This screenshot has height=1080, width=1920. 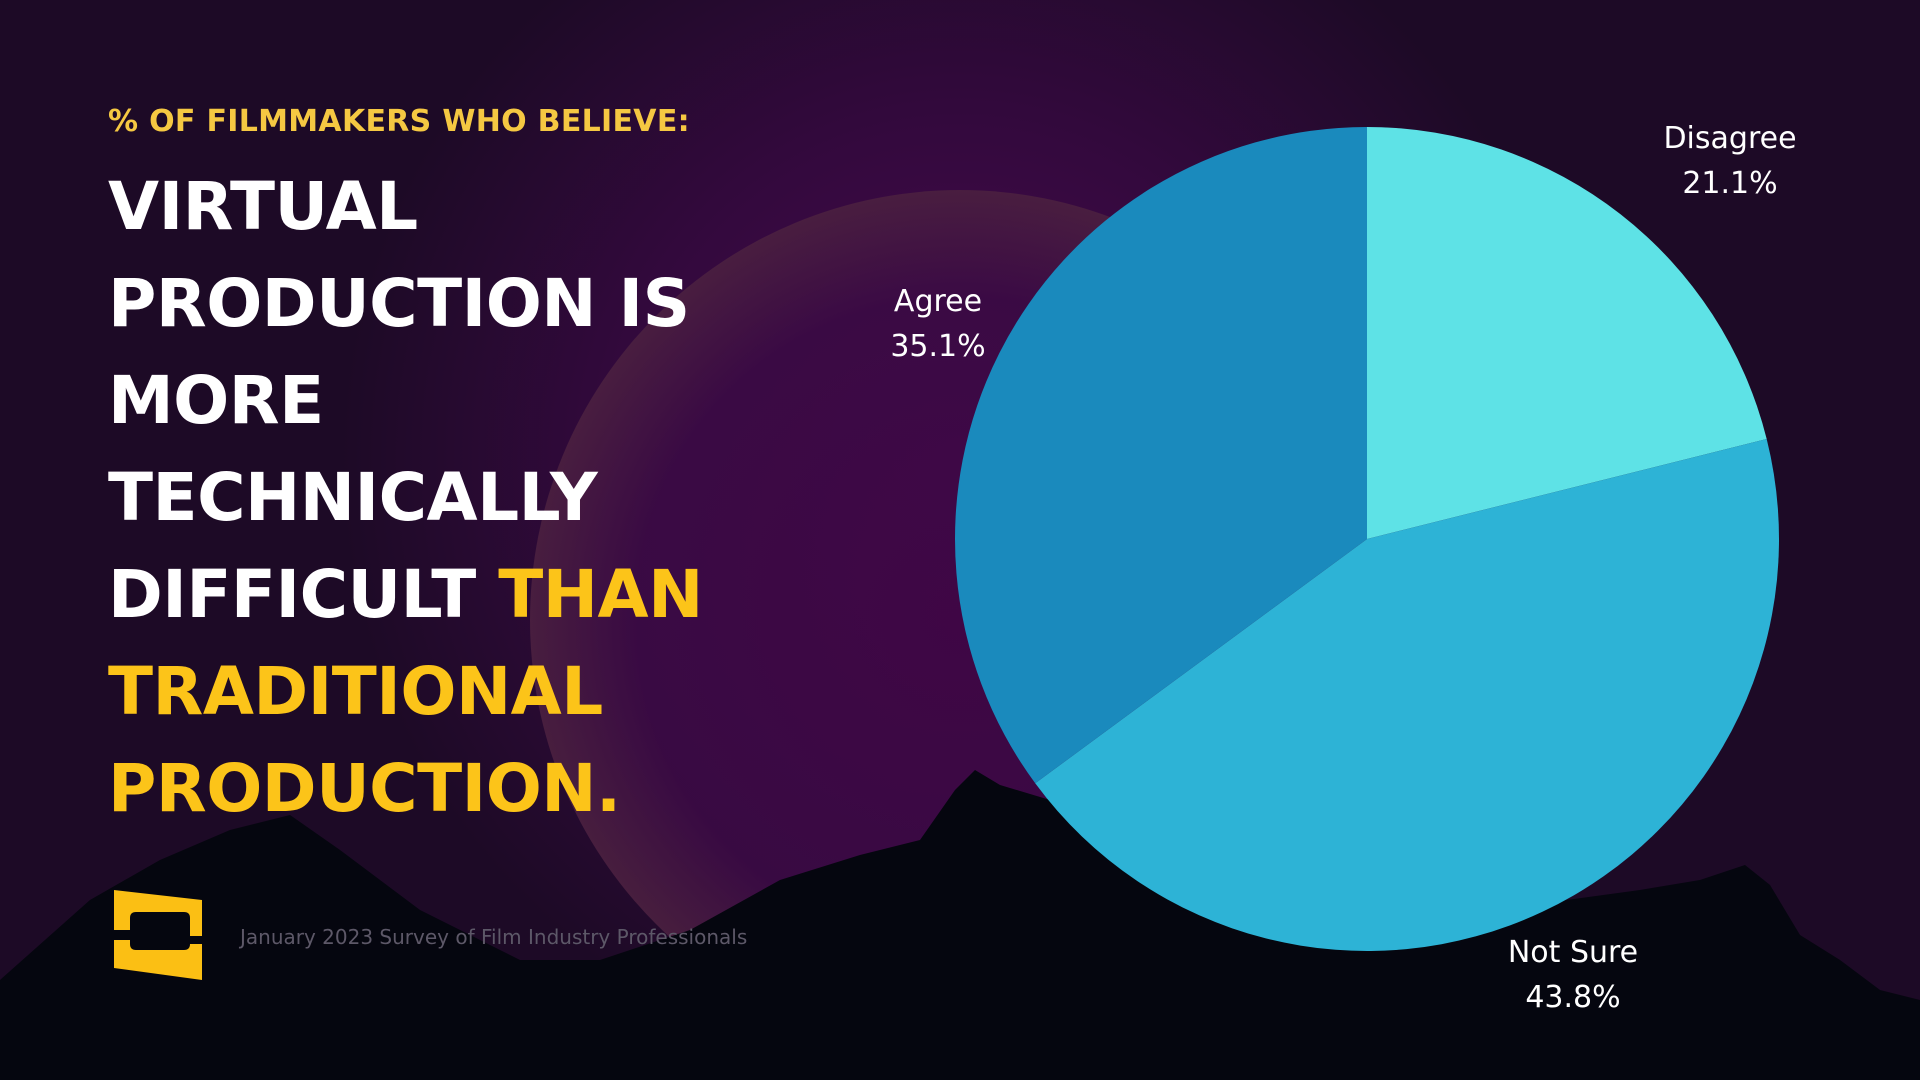 What do you see at coordinates (1572, 997) in the screenshot?
I see `slice-value-label: 43.8%` at bounding box center [1572, 997].